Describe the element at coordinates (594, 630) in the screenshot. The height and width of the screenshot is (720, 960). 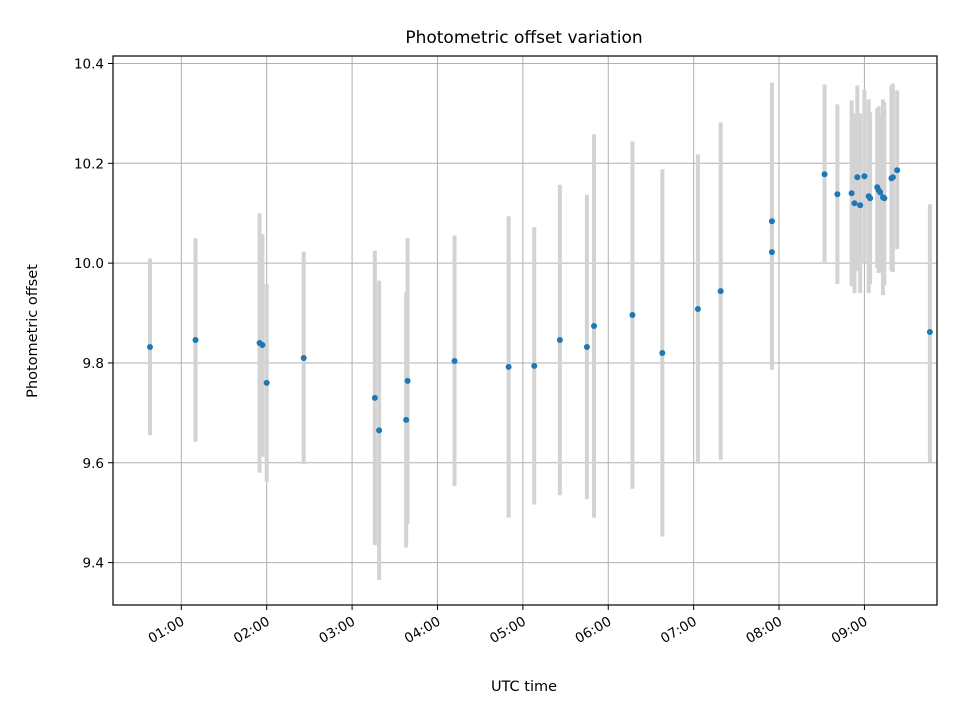
I see `x-tick-label: 06:00` at that location.